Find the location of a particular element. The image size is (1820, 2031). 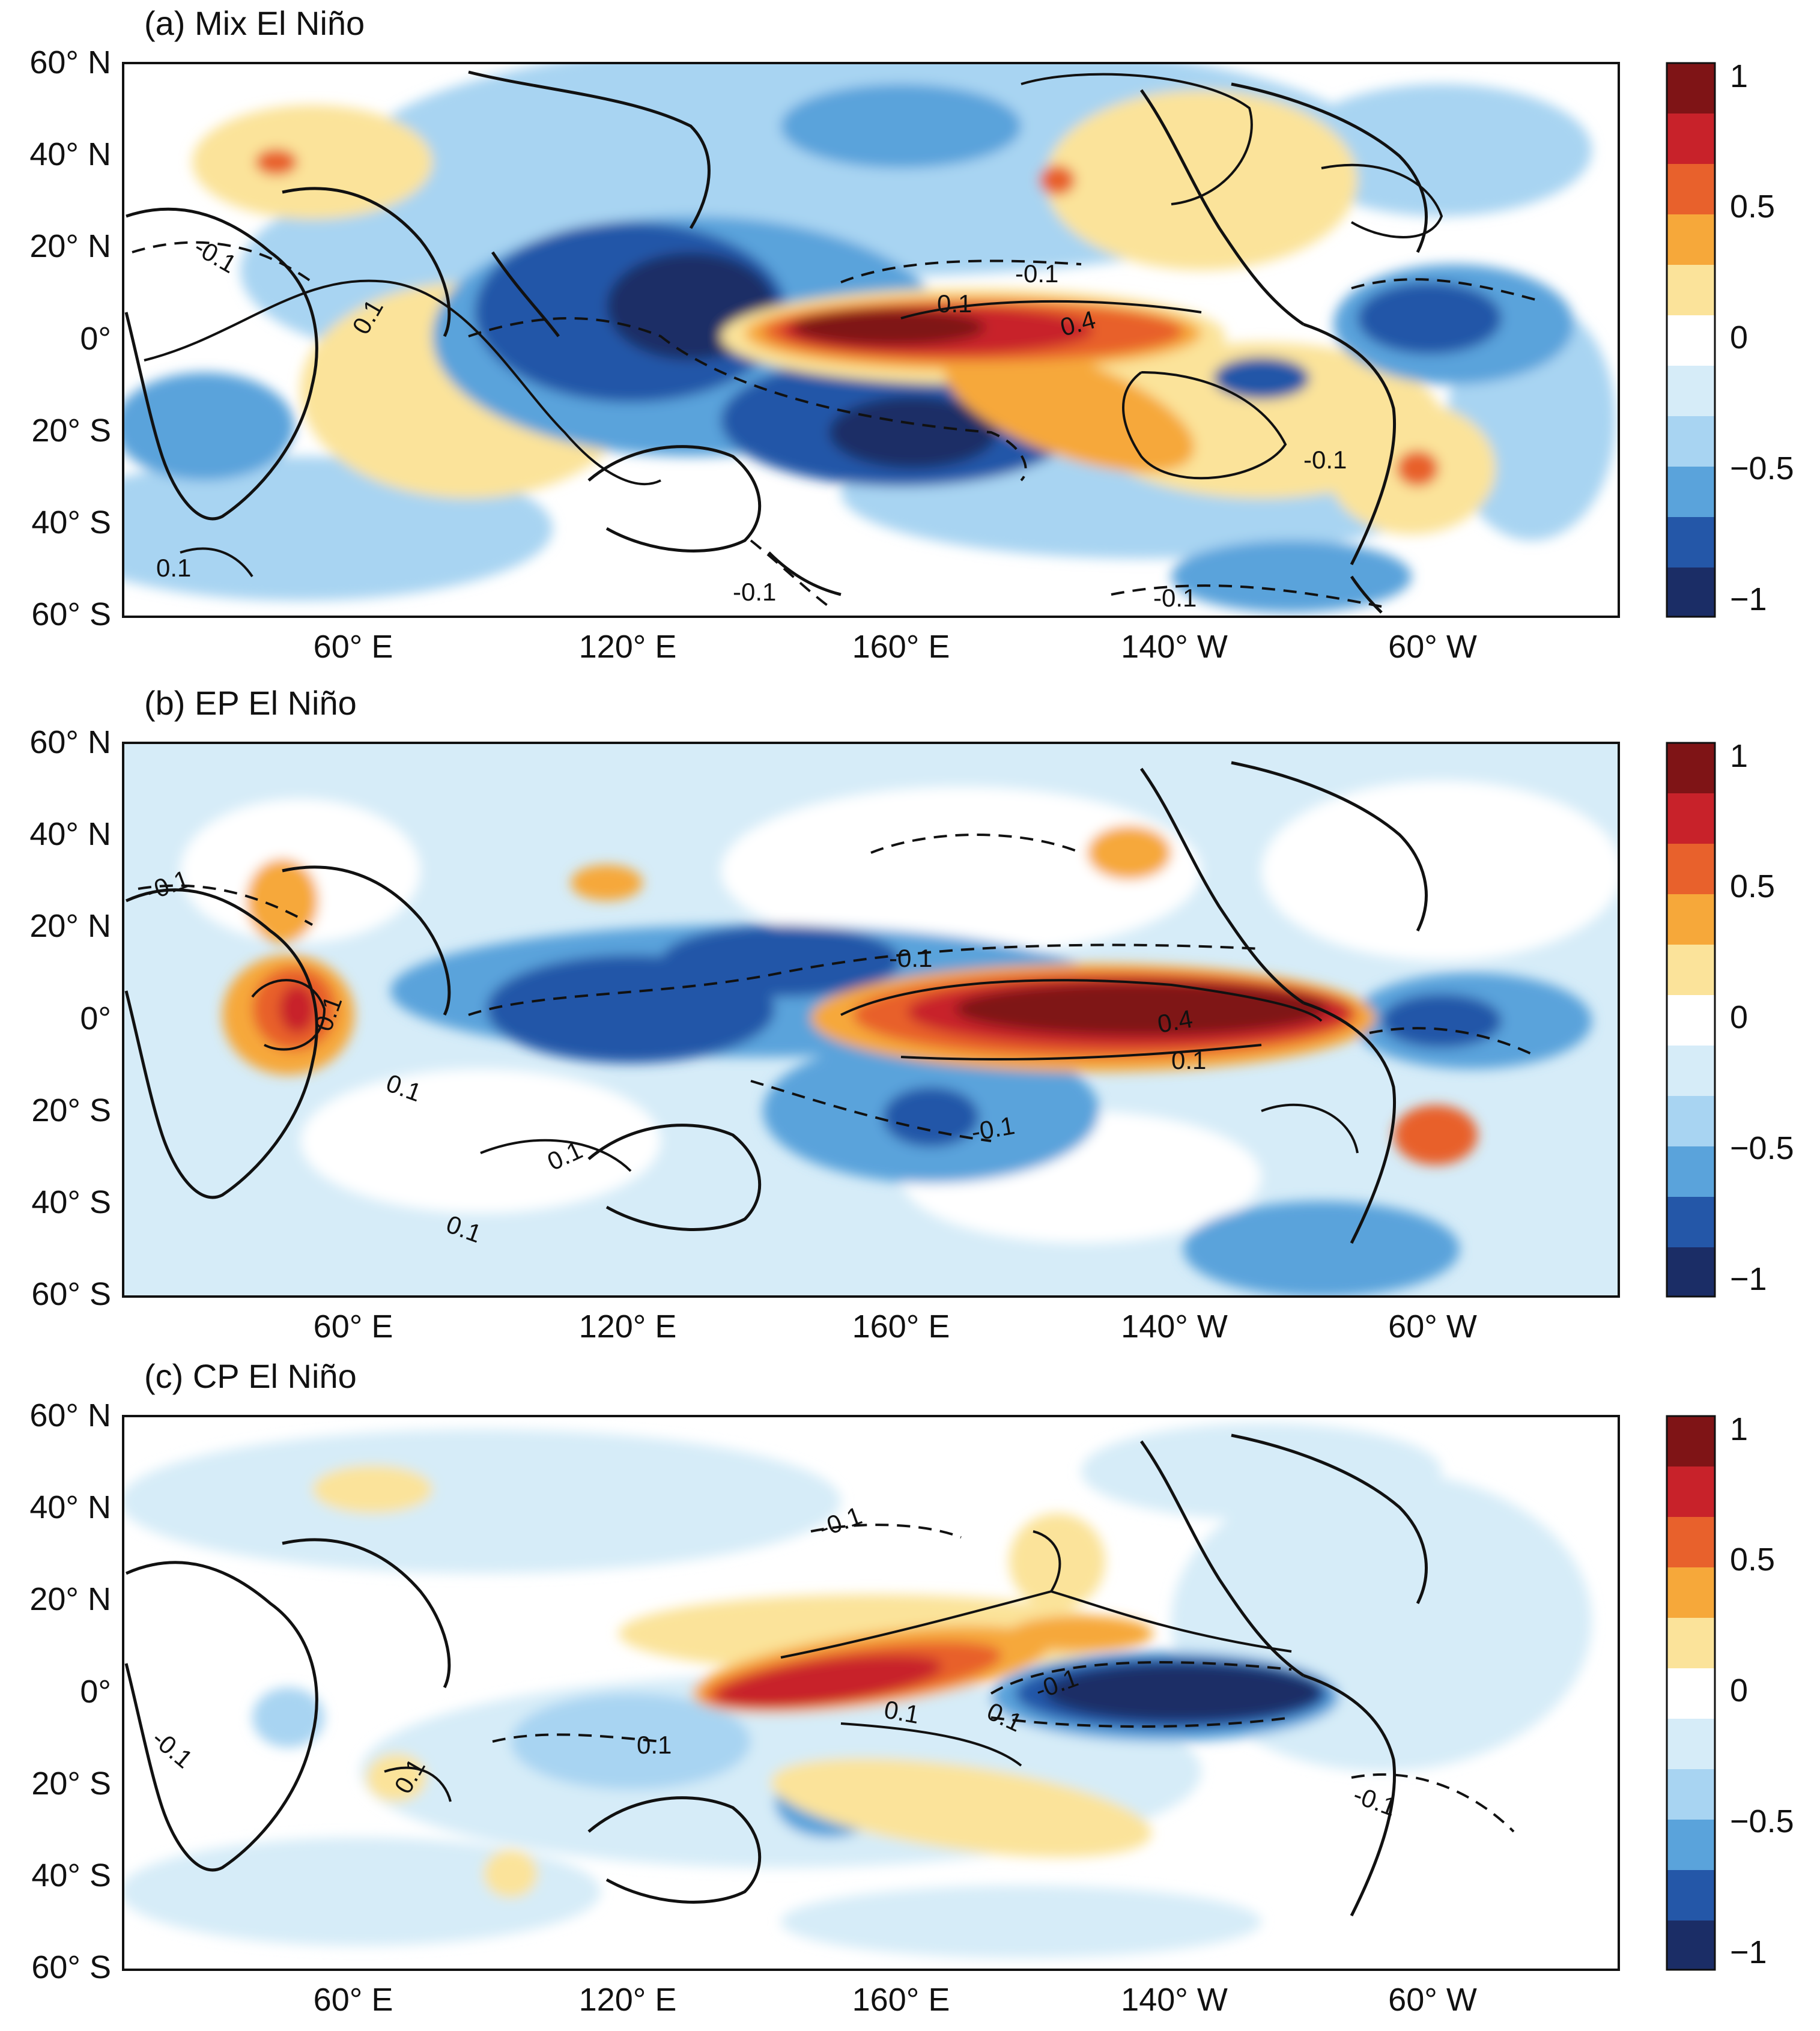

panel-title: (b) EP El Niño is located at coordinates (251, 703).